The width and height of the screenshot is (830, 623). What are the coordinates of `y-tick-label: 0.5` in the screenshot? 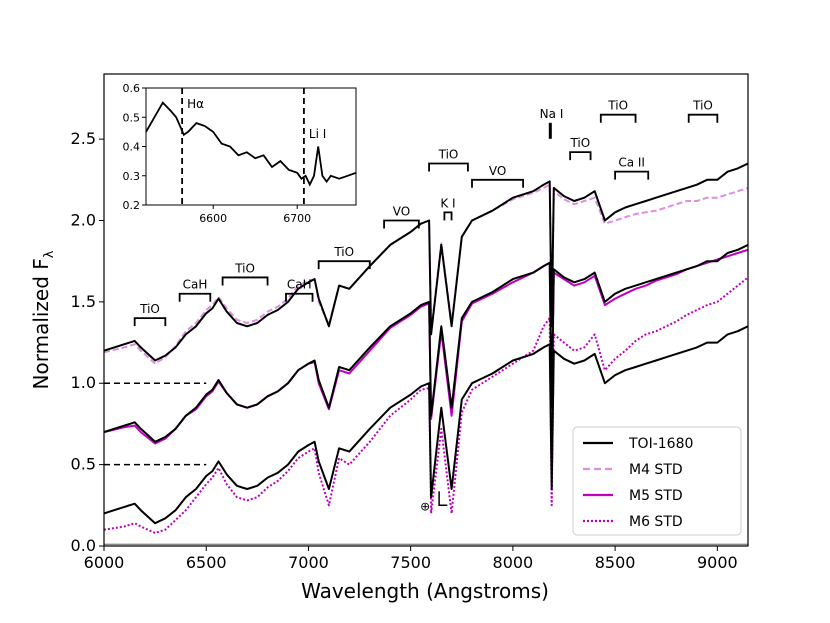 It's located at (83, 464).